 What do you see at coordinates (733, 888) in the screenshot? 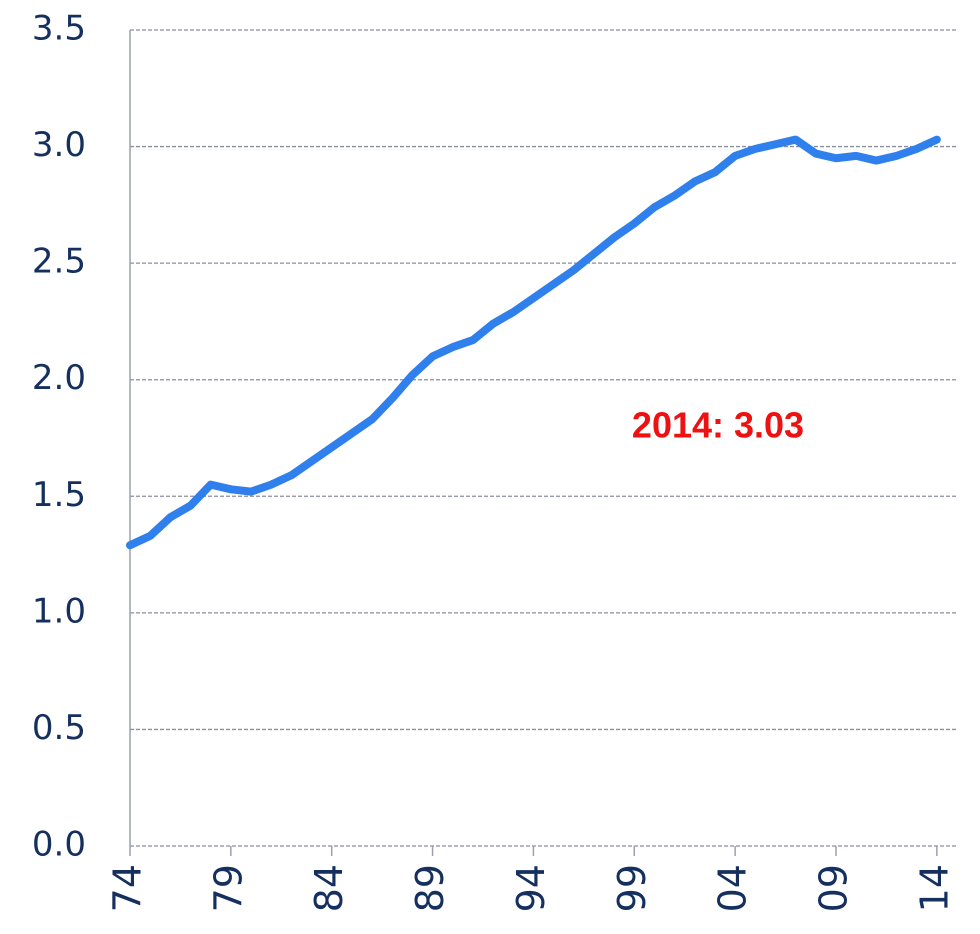
I see `x-tick-label: 04` at bounding box center [733, 888].